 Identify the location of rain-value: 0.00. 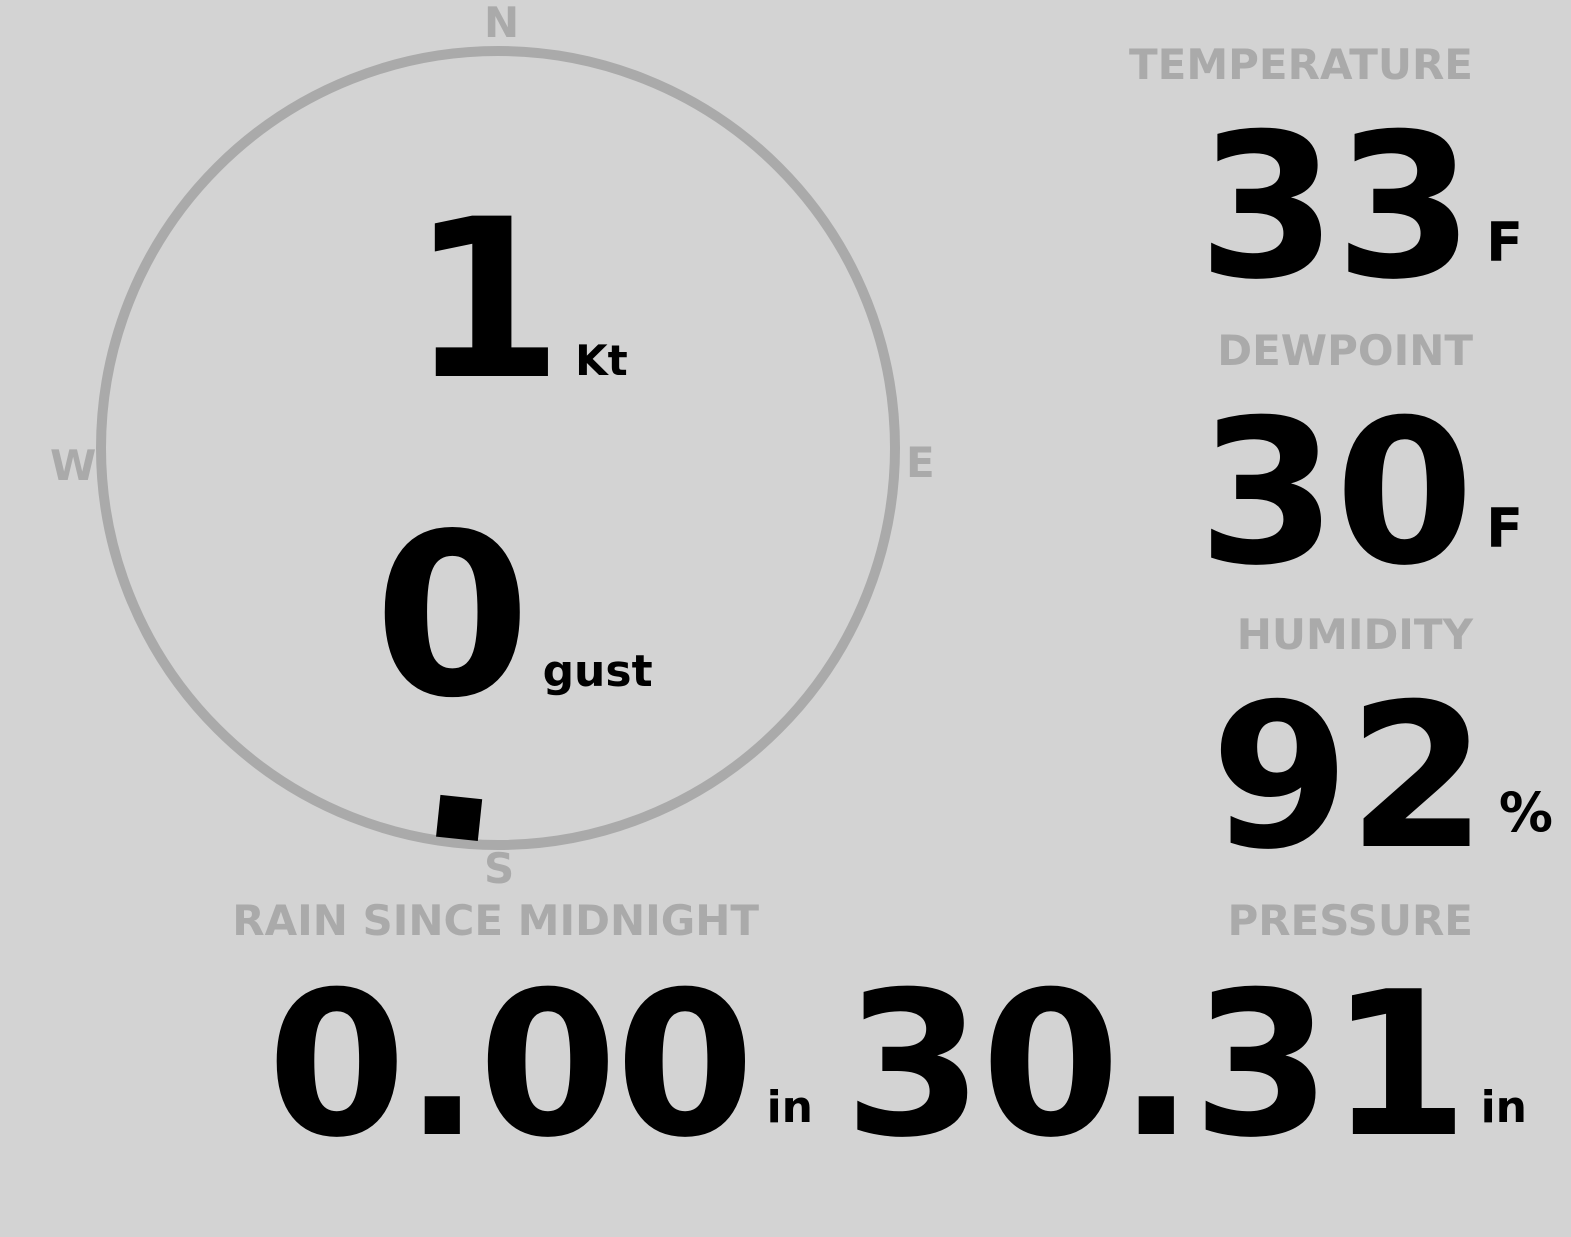
(510, 1065).